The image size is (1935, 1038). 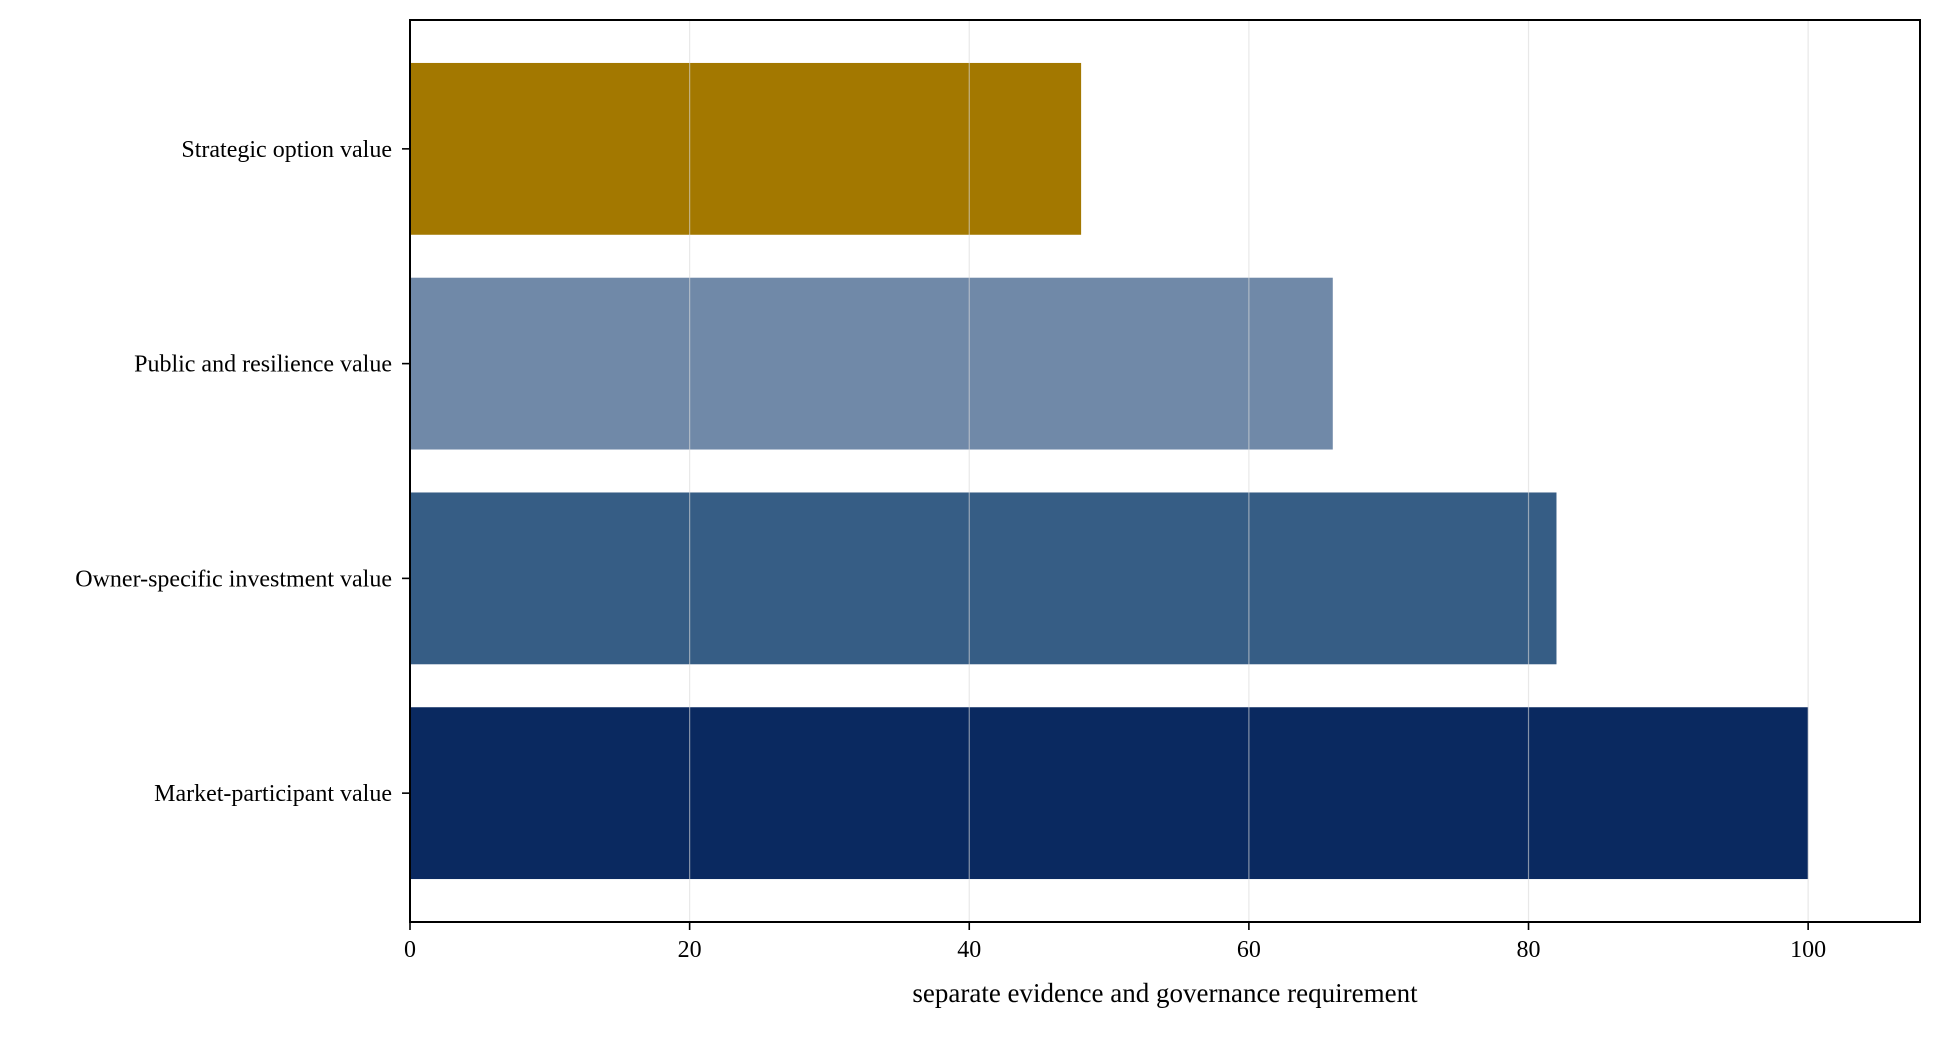 I want to click on y-tick-label-0: Market-participant value, so click(x=273, y=794).